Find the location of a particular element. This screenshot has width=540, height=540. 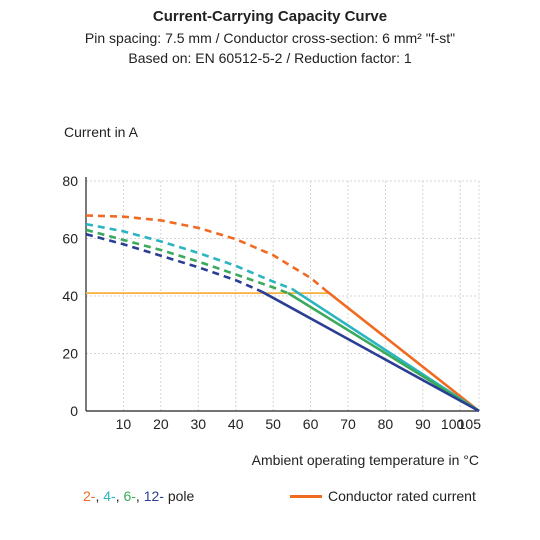

x-tick-label: 105 is located at coordinates (470, 424).